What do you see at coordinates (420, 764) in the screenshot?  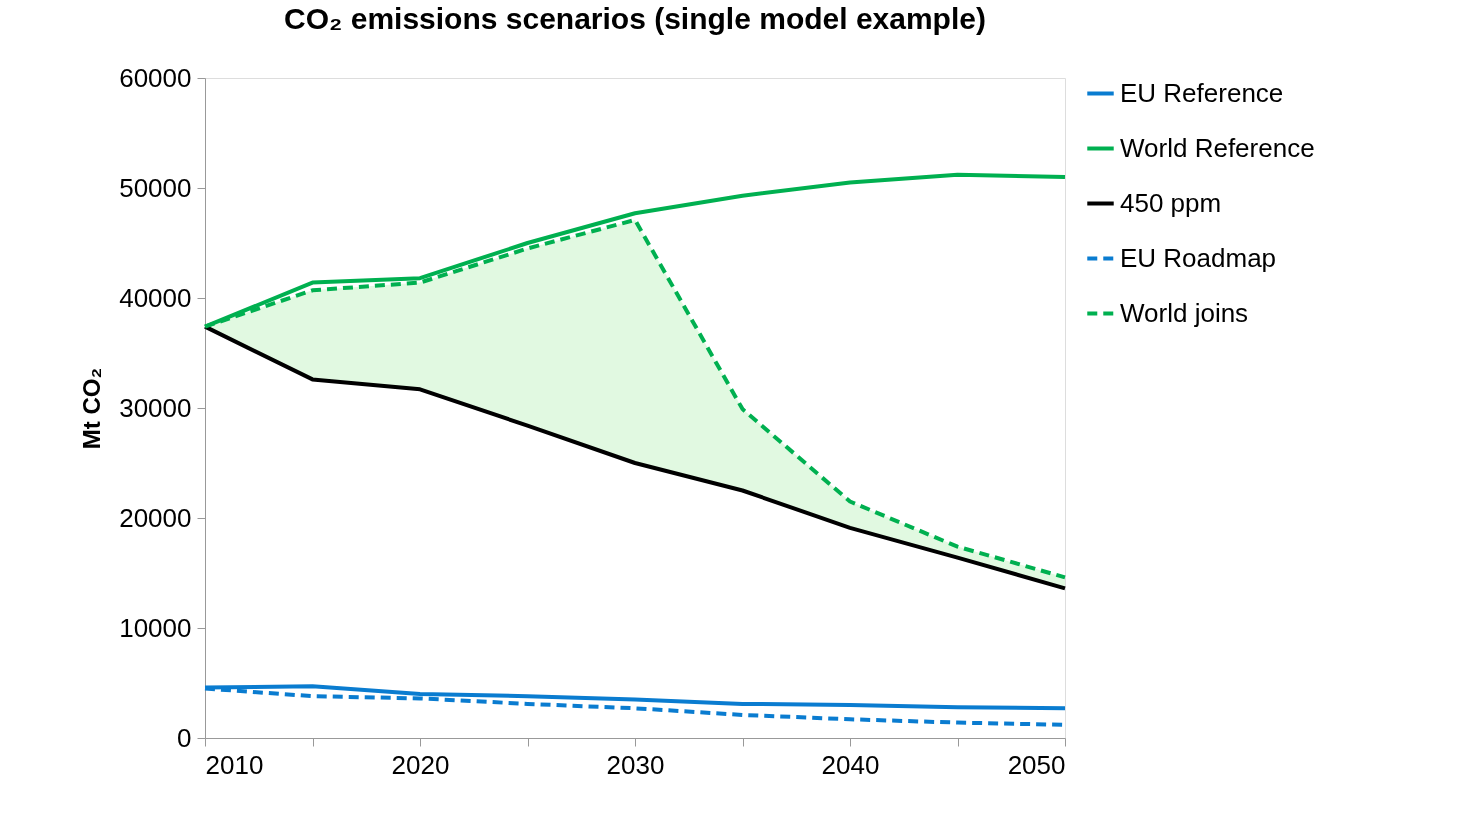 I see `x-tick-label: 2020` at bounding box center [420, 764].